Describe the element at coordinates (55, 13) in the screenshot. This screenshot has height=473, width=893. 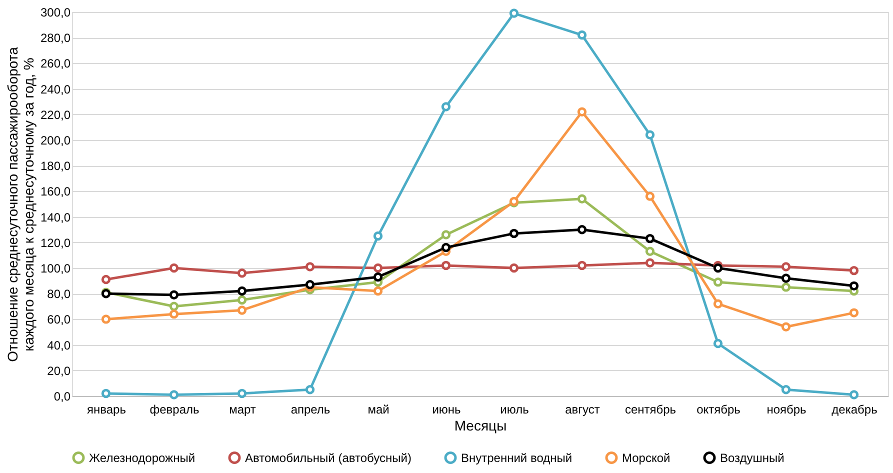
I see `y-tick-label: 300,0` at that location.